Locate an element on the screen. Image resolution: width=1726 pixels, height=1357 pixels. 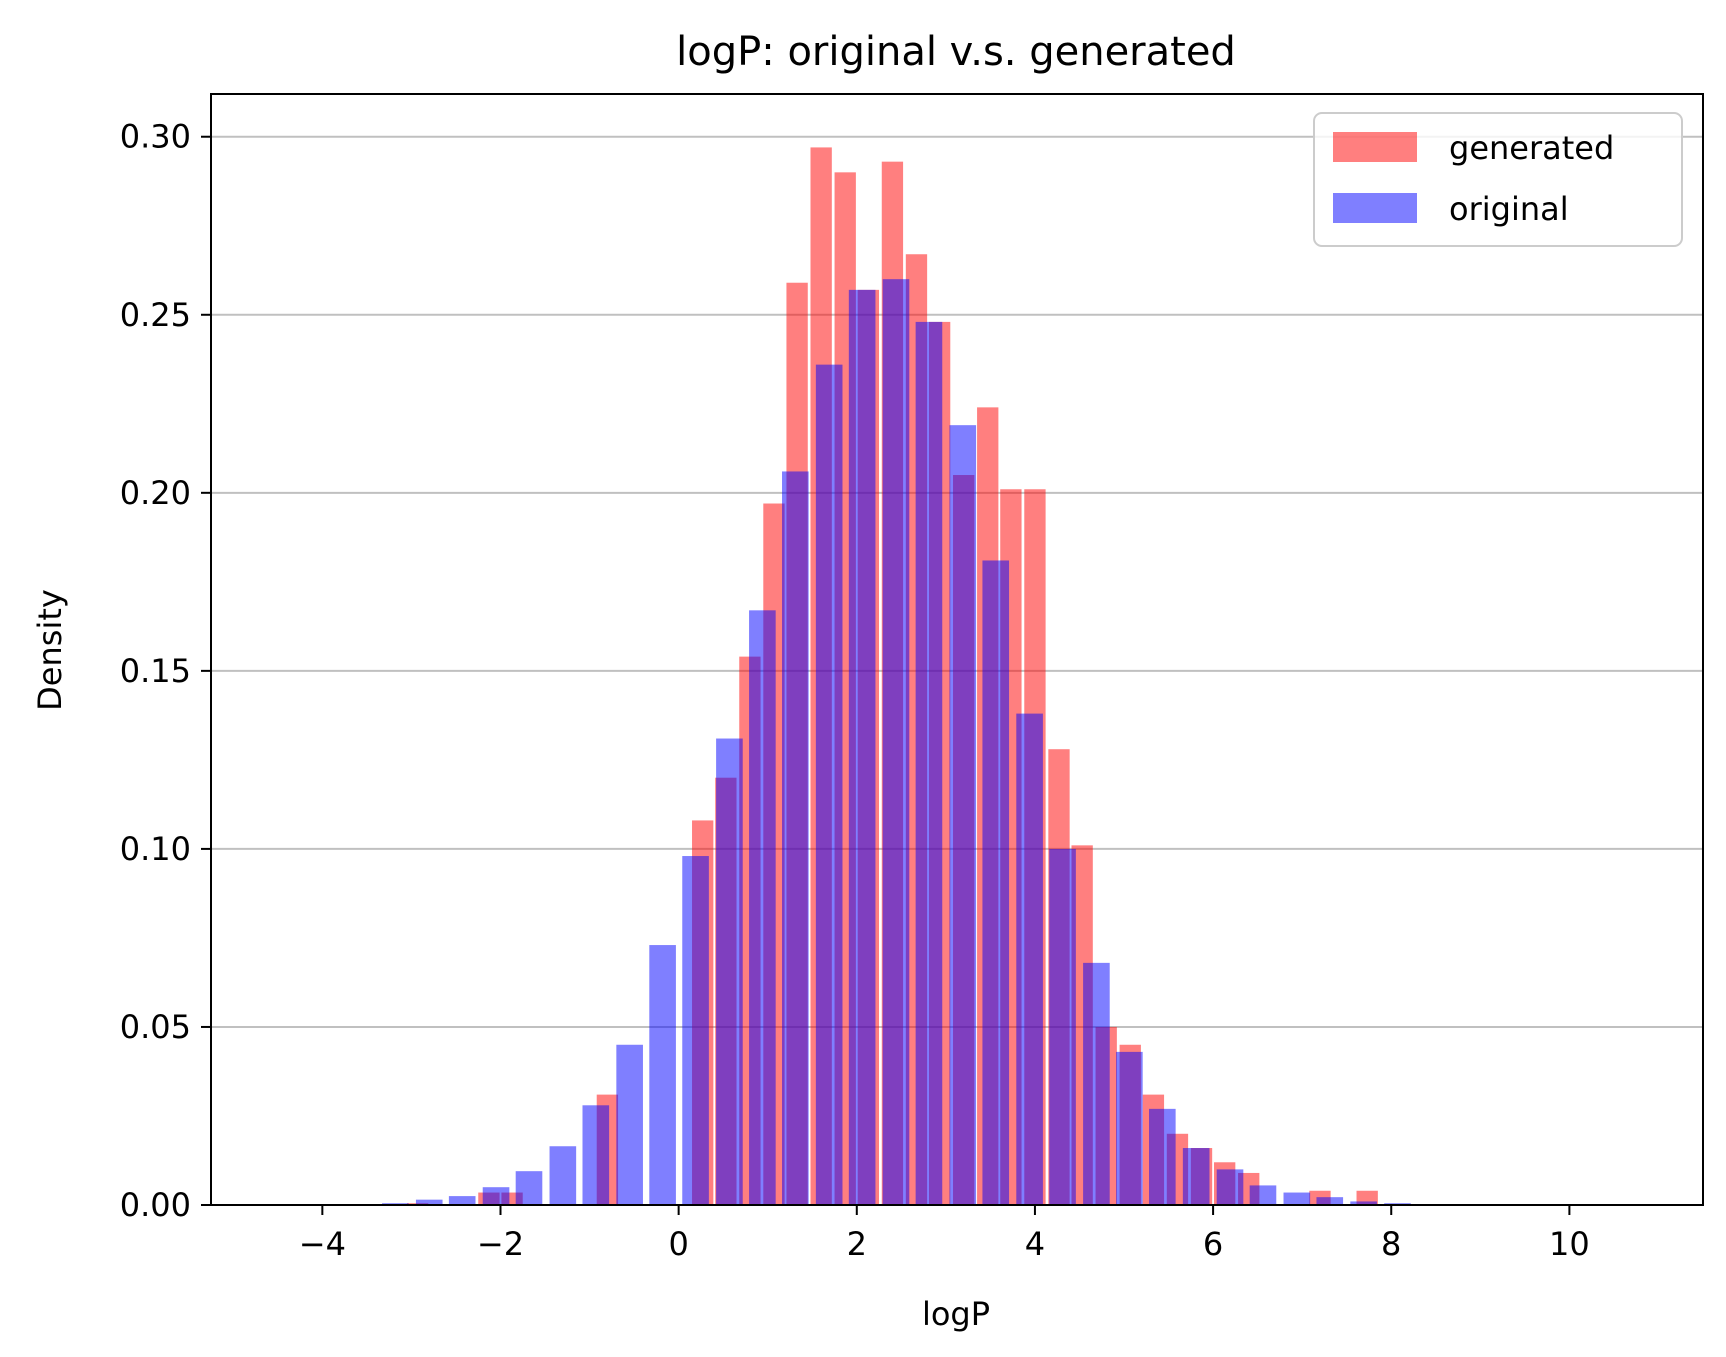
legend-swatch-original is located at coordinates (1375, 208).